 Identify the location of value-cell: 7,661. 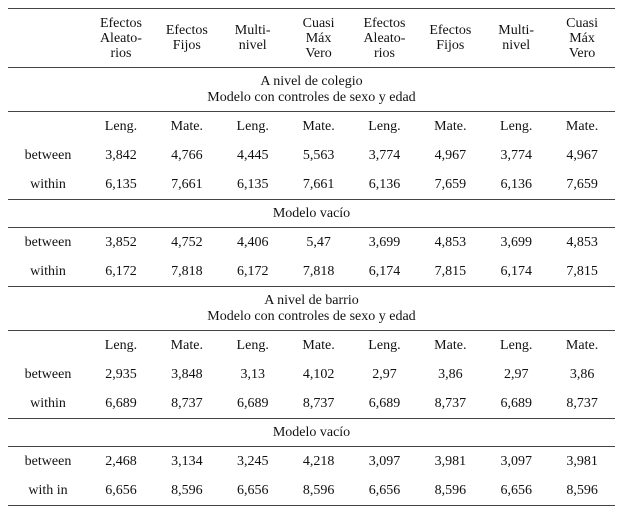
(187, 184).